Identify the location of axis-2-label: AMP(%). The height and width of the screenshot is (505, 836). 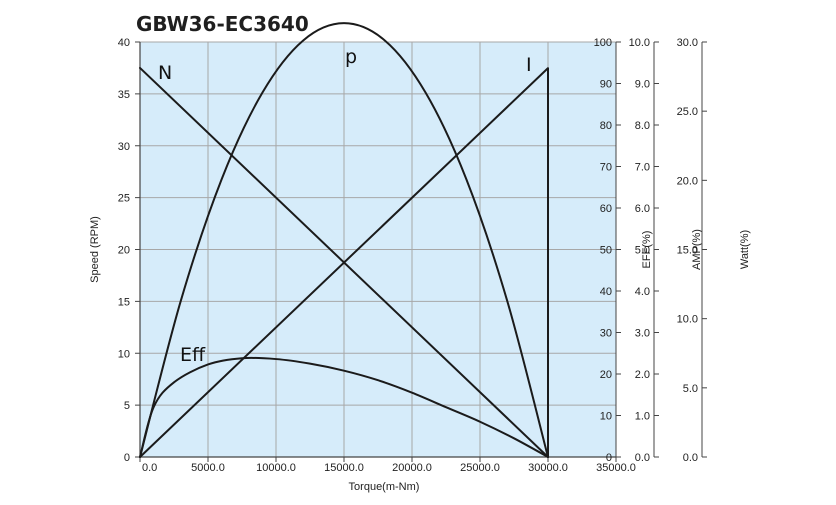
(697, 249).